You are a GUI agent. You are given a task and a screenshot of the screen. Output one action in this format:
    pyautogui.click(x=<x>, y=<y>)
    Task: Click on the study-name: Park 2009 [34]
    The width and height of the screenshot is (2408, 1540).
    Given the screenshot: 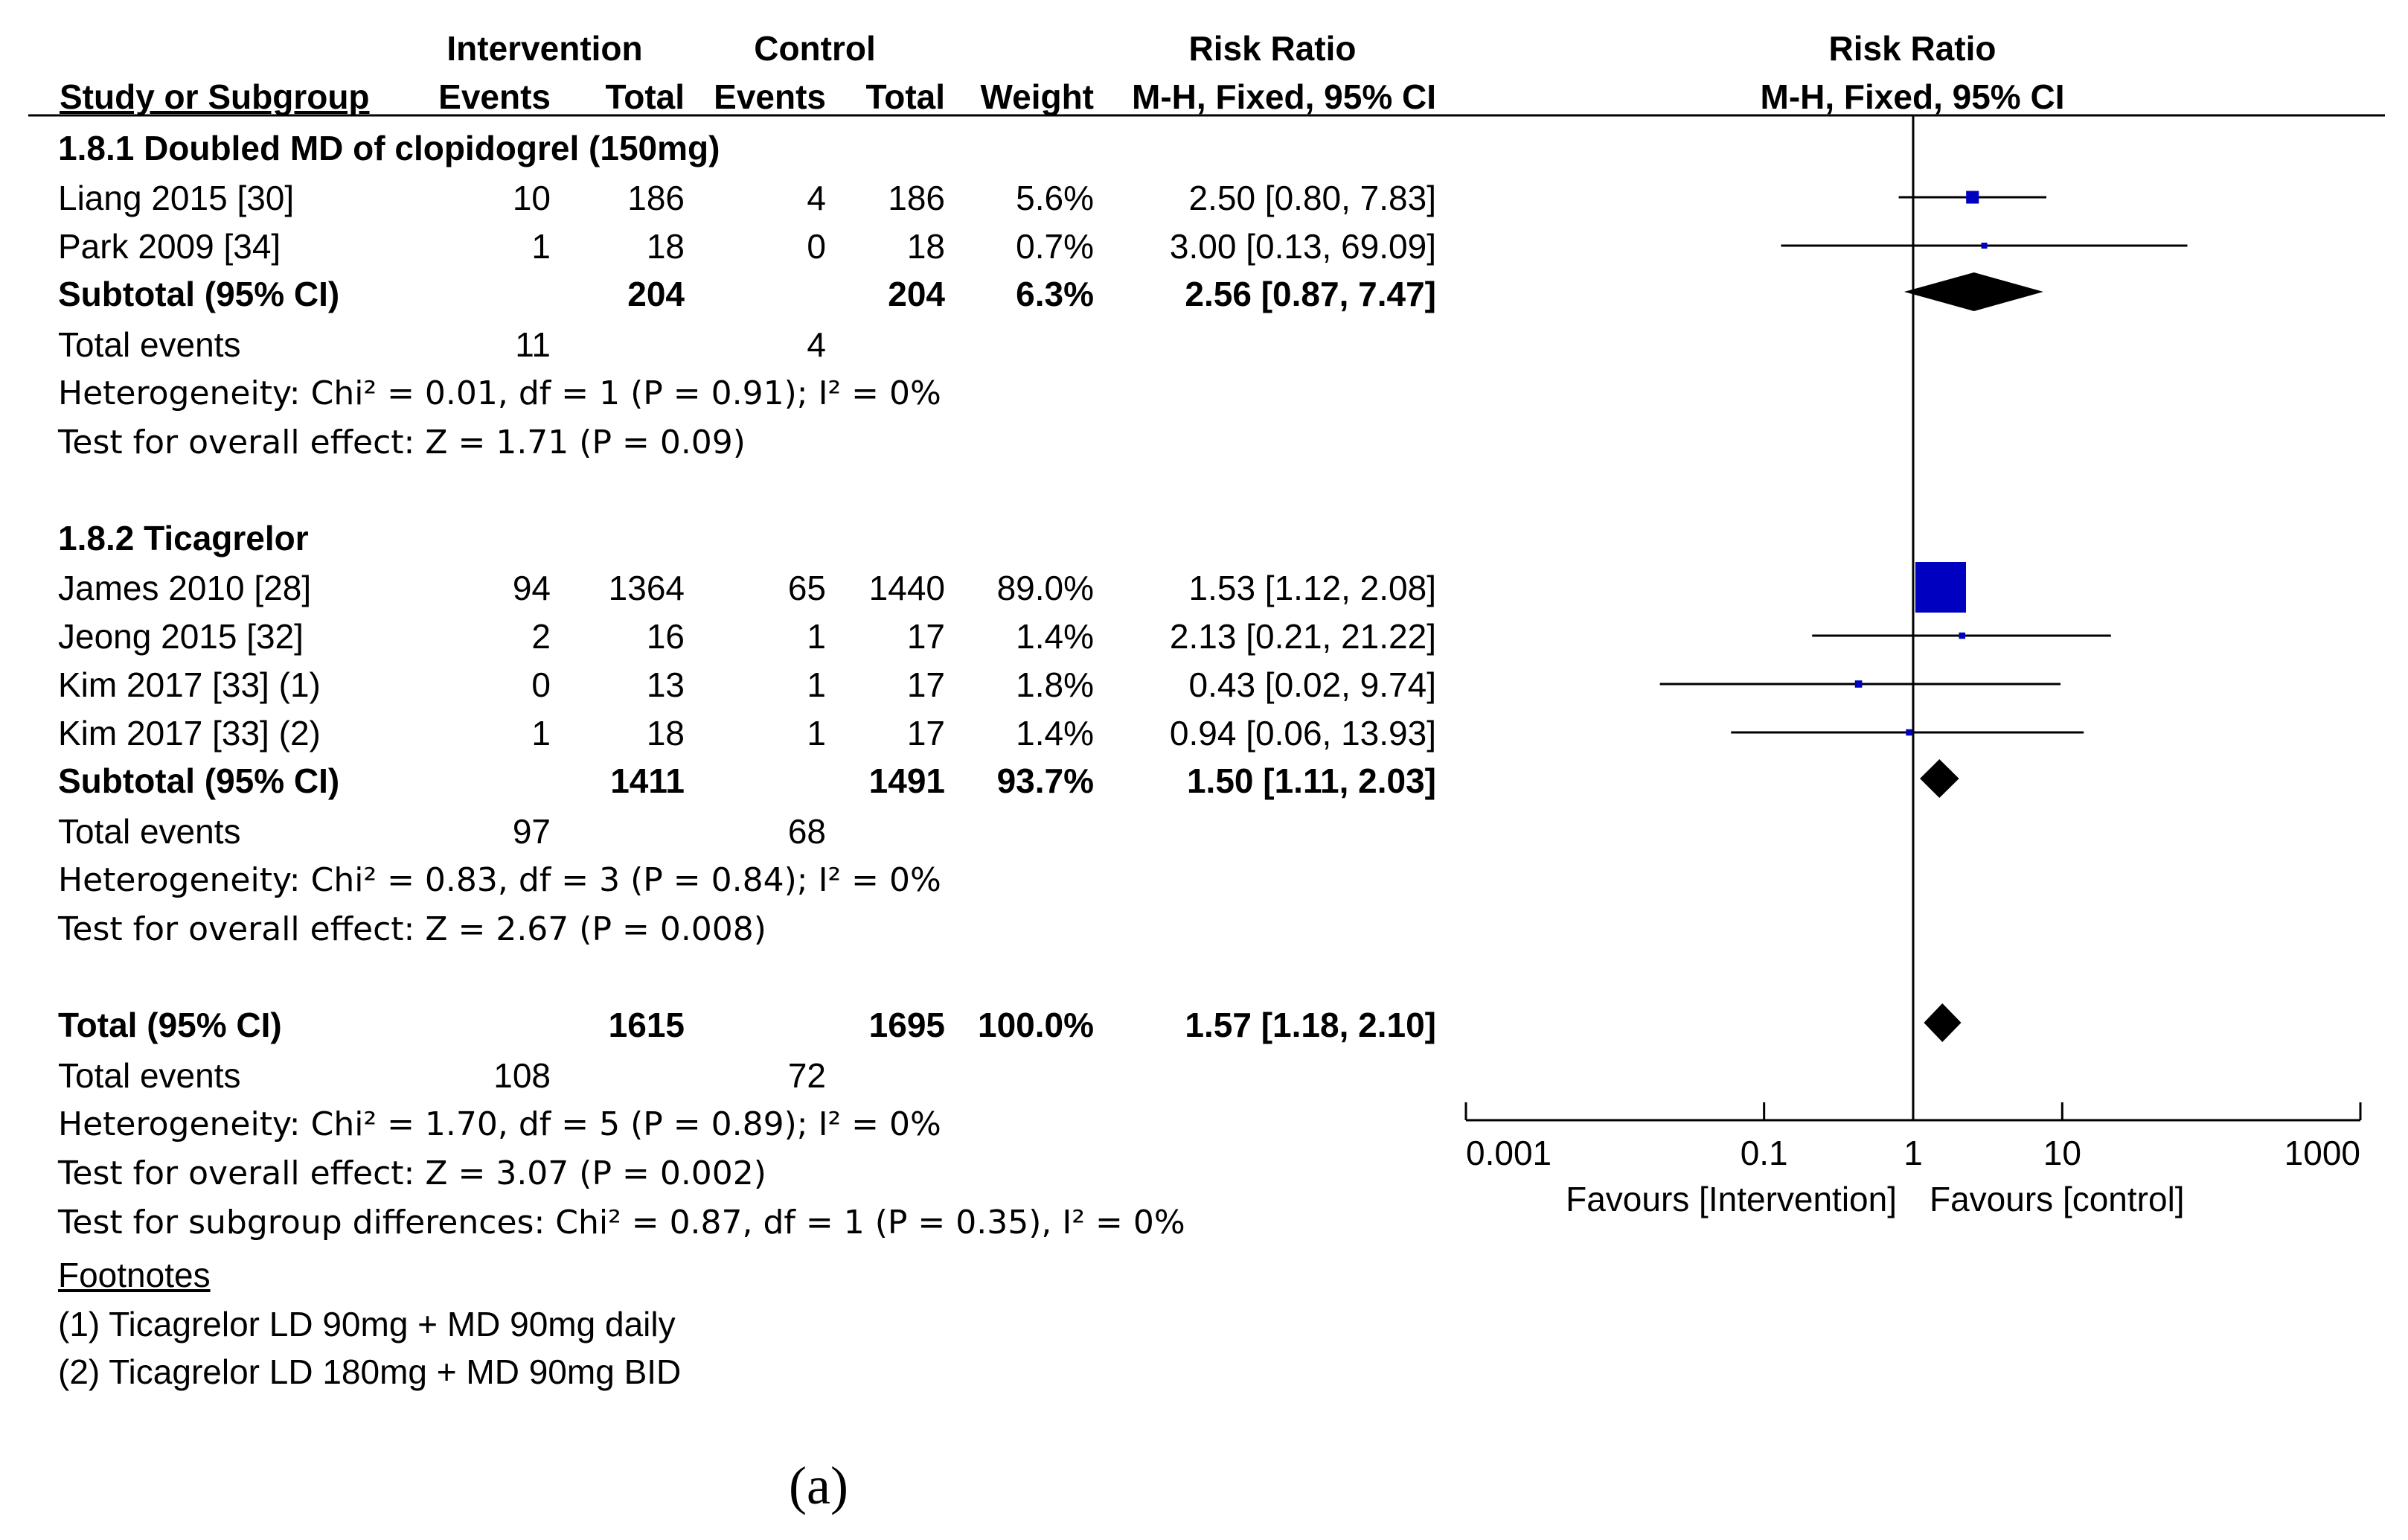 What is the action you would take?
    pyautogui.click(x=169, y=246)
    